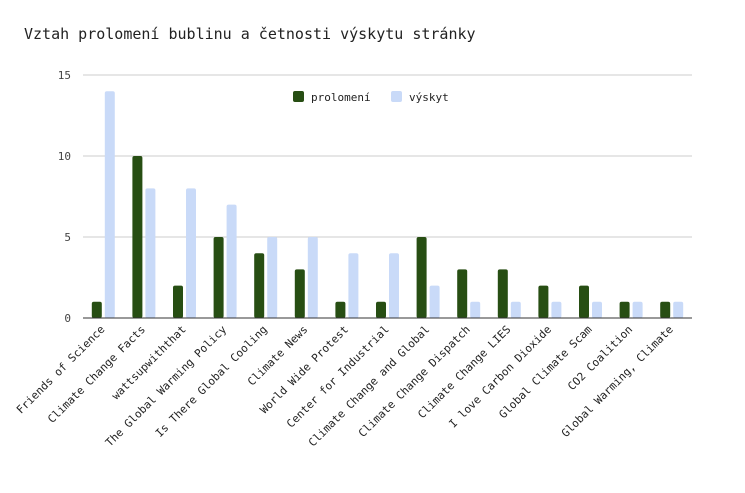 Image resolution: width=745 pixels, height=493 pixels. I want to click on legend: prolomení výskyt, so click(371, 97).